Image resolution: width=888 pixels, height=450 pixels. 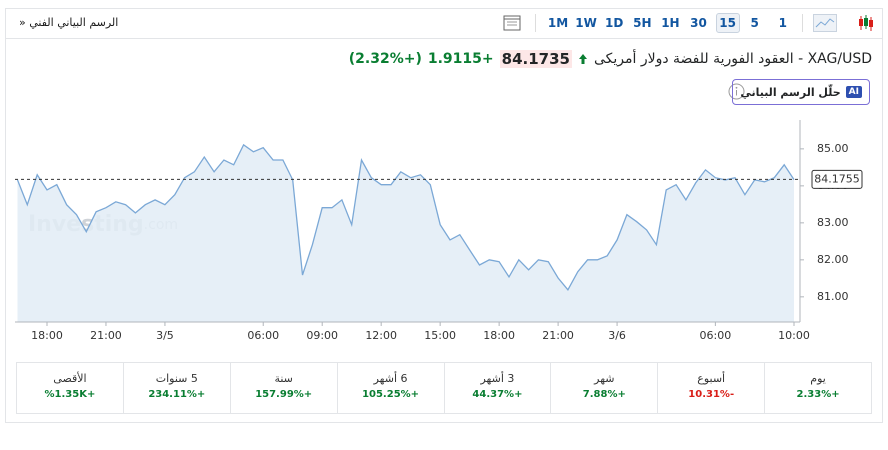 I want to click on price-change: +1.9115, so click(x=460, y=59).